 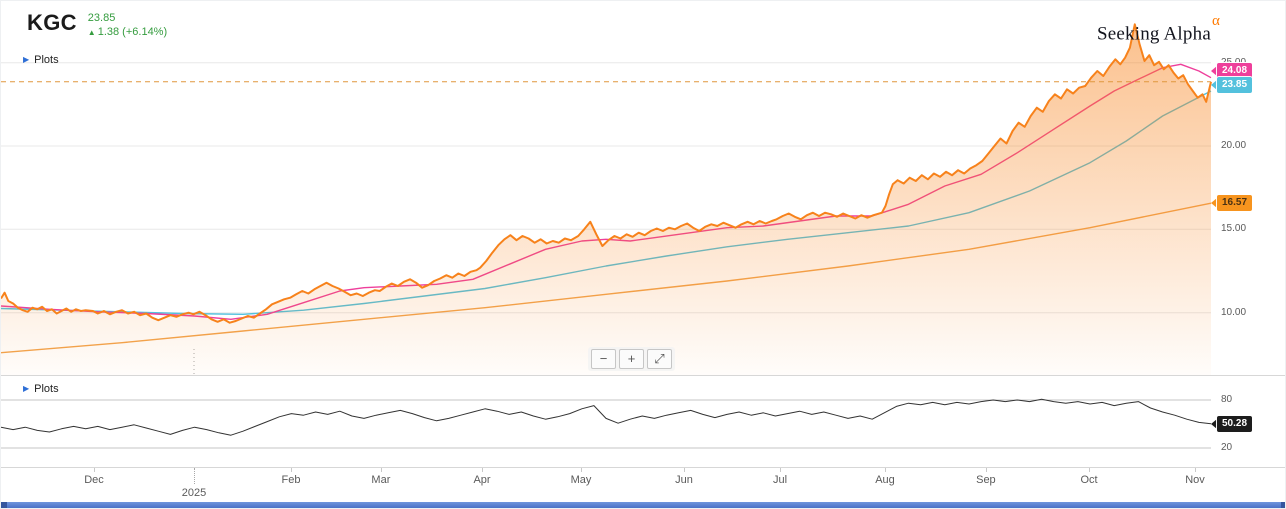 I want to click on x-axis-label: Oct, so click(x=1089, y=480).